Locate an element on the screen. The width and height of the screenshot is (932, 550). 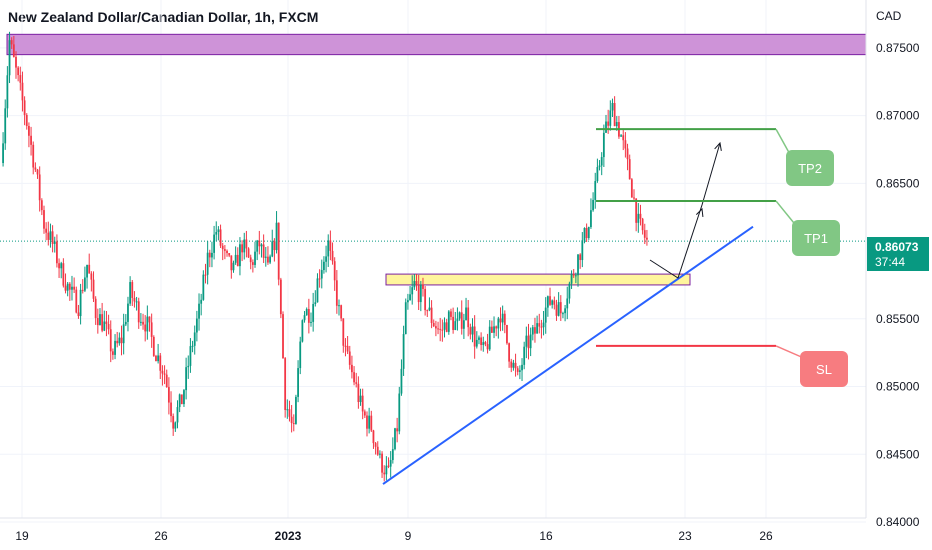
x-tick-label: 26 is located at coordinates (766, 536).